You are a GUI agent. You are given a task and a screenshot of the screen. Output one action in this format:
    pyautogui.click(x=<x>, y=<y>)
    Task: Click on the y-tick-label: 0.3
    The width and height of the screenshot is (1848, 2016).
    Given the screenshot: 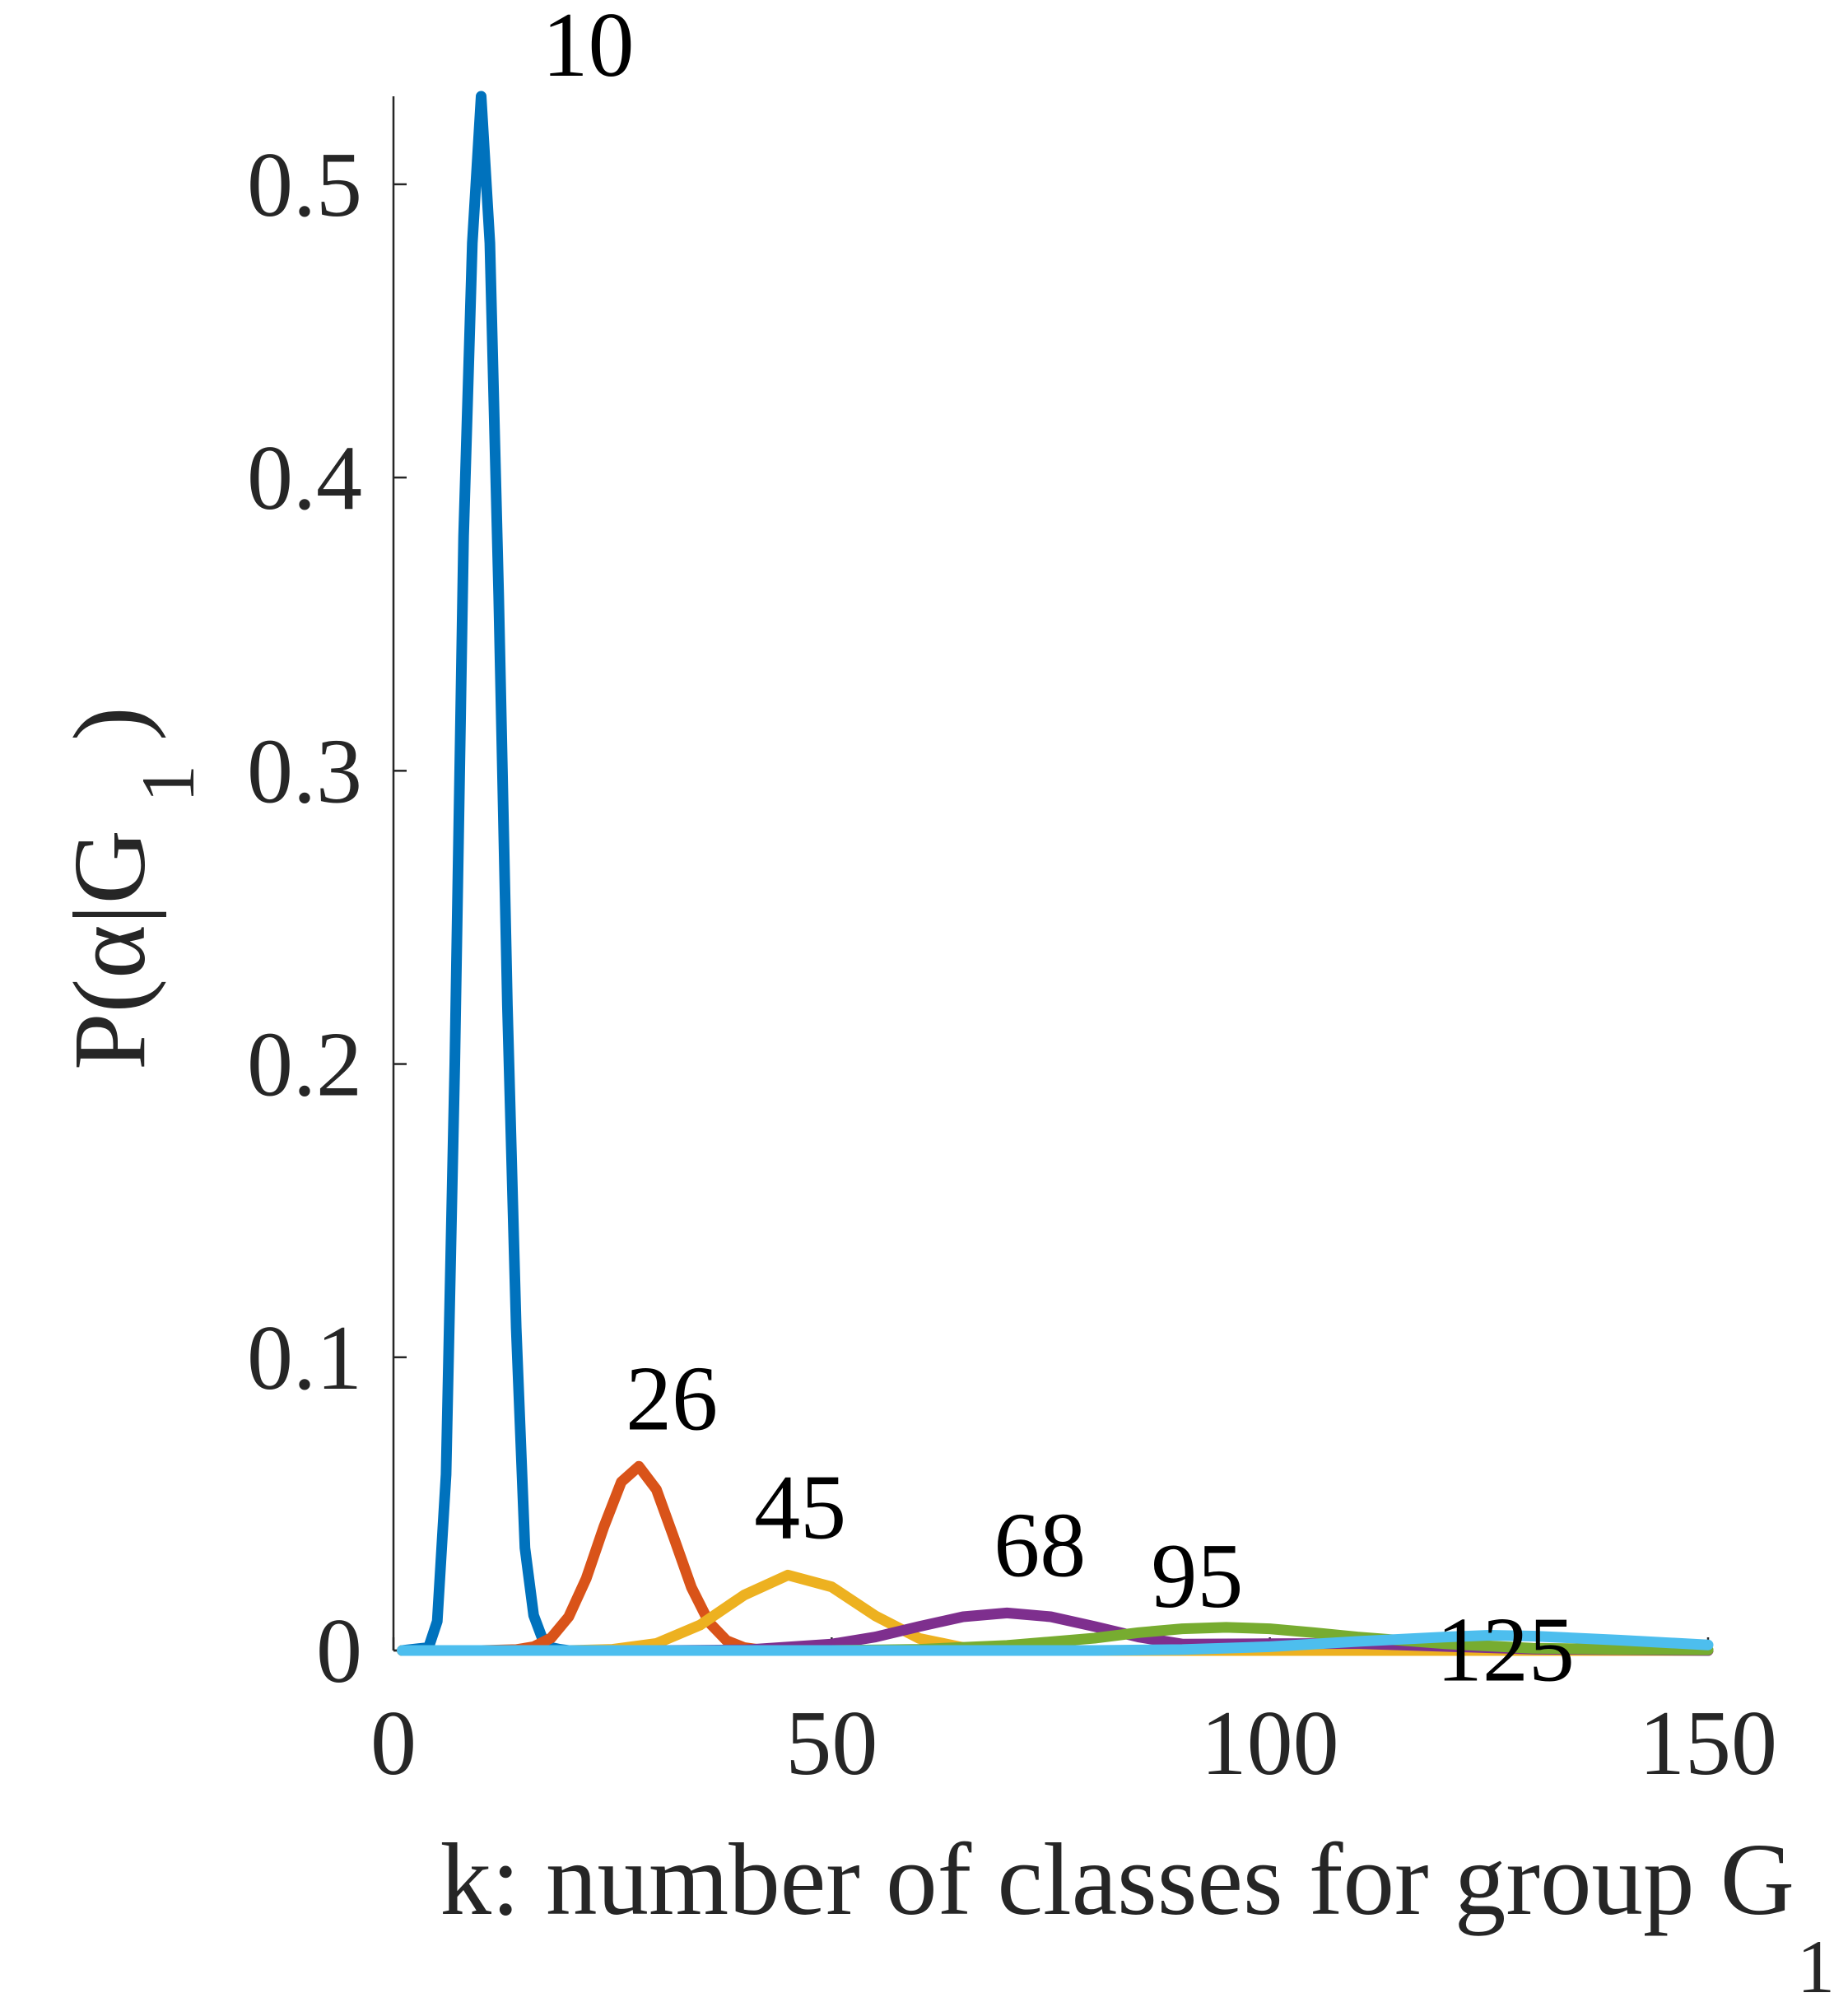 What is the action you would take?
    pyautogui.click(x=305, y=771)
    